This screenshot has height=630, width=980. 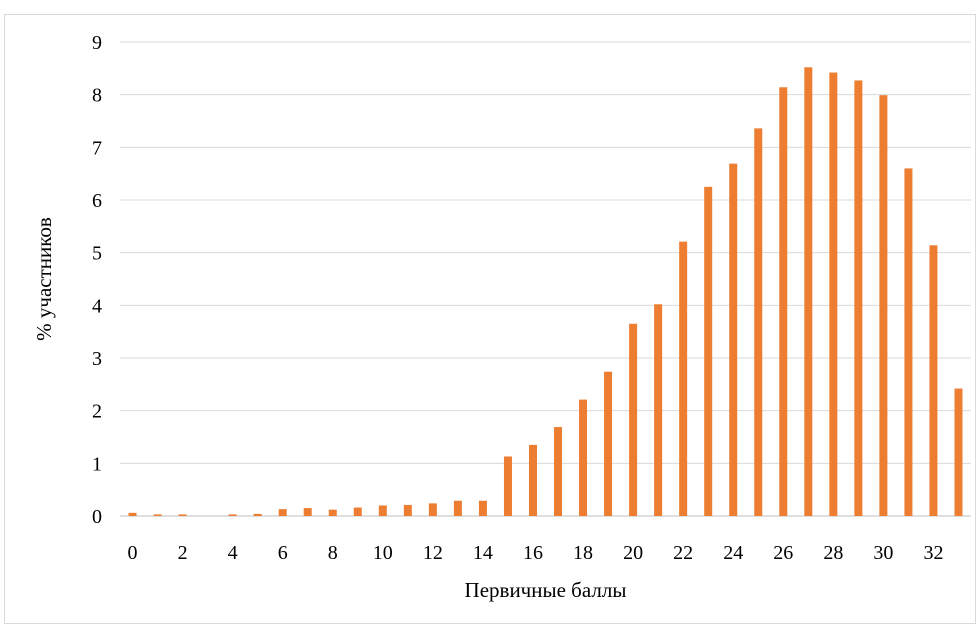 What do you see at coordinates (97, 43) in the screenshot?
I see `y-tick-label: 9` at bounding box center [97, 43].